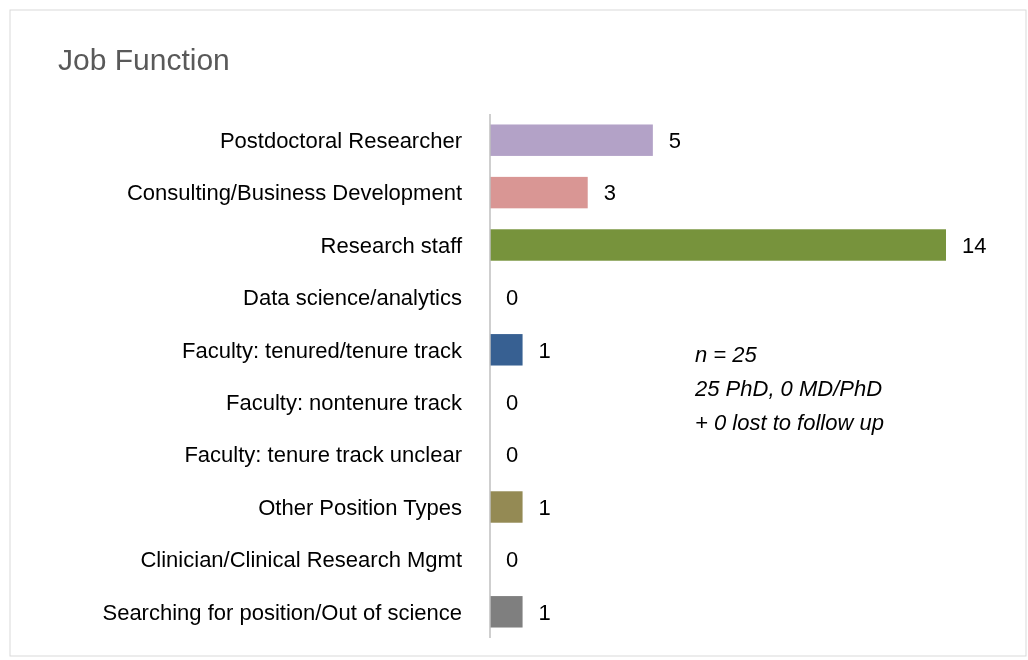 Image resolution: width=1028 pixels, height=660 pixels. Describe the element at coordinates (675, 140) in the screenshot. I see `data-label: 5` at that location.